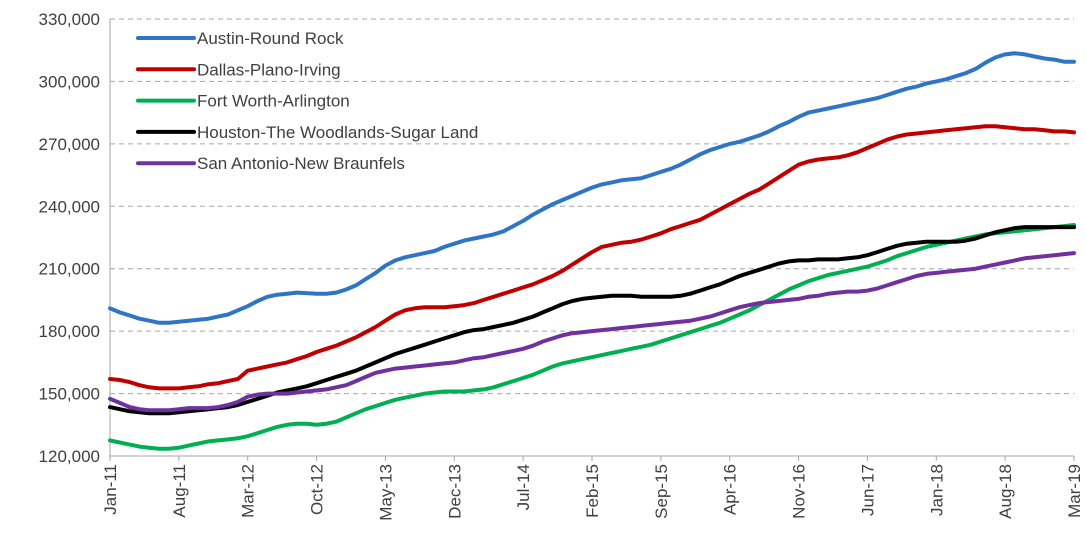 The image size is (1086, 546). What do you see at coordinates (270, 38) in the screenshot?
I see `legend-label: Austin-Round Rock` at bounding box center [270, 38].